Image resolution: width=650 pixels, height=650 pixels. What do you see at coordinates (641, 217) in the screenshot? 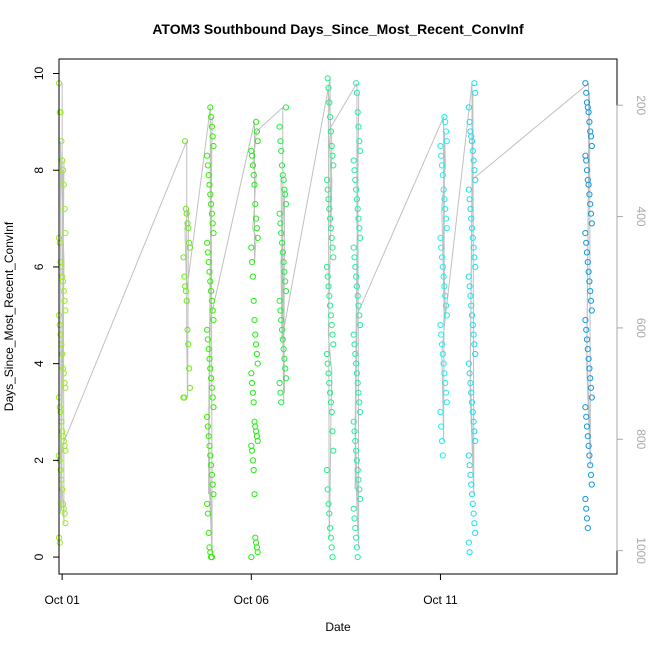
I see `y2-tick-label: 400` at bounding box center [641, 217].